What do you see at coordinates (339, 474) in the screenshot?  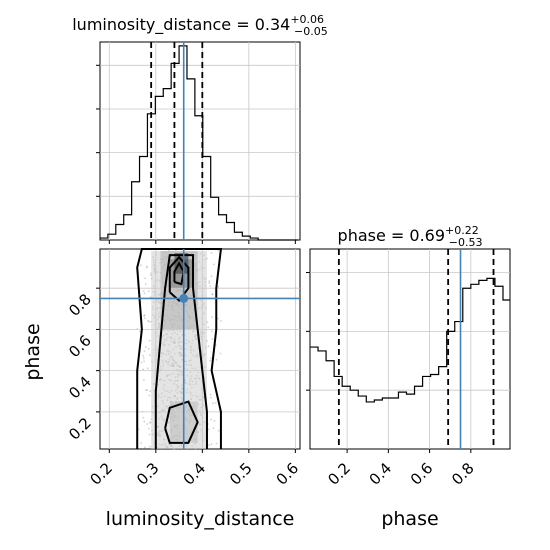 I see `tick-label-x-phase: 0.2` at bounding box center [339, 474].